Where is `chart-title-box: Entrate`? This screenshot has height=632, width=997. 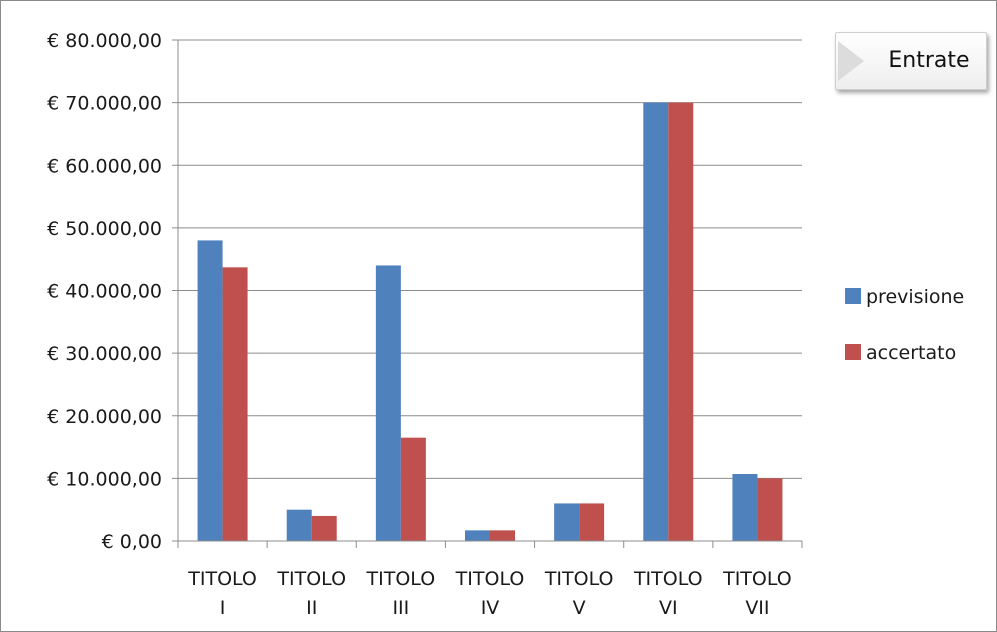
chart-title-box: Entrate is located at coordinates (911, 61).